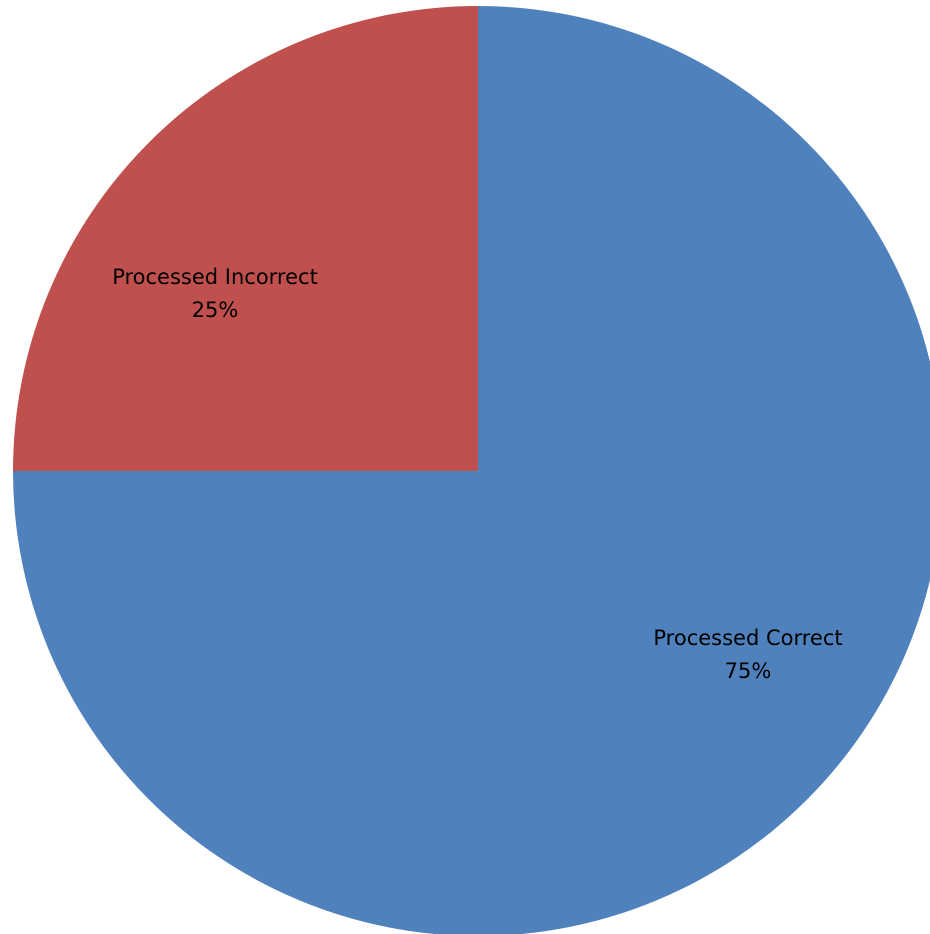 This screenshot has width=930, height=934. Describe the element at coordinates (215, 310) in the screenshot. I see `slice-value-label: 25%` at that location.